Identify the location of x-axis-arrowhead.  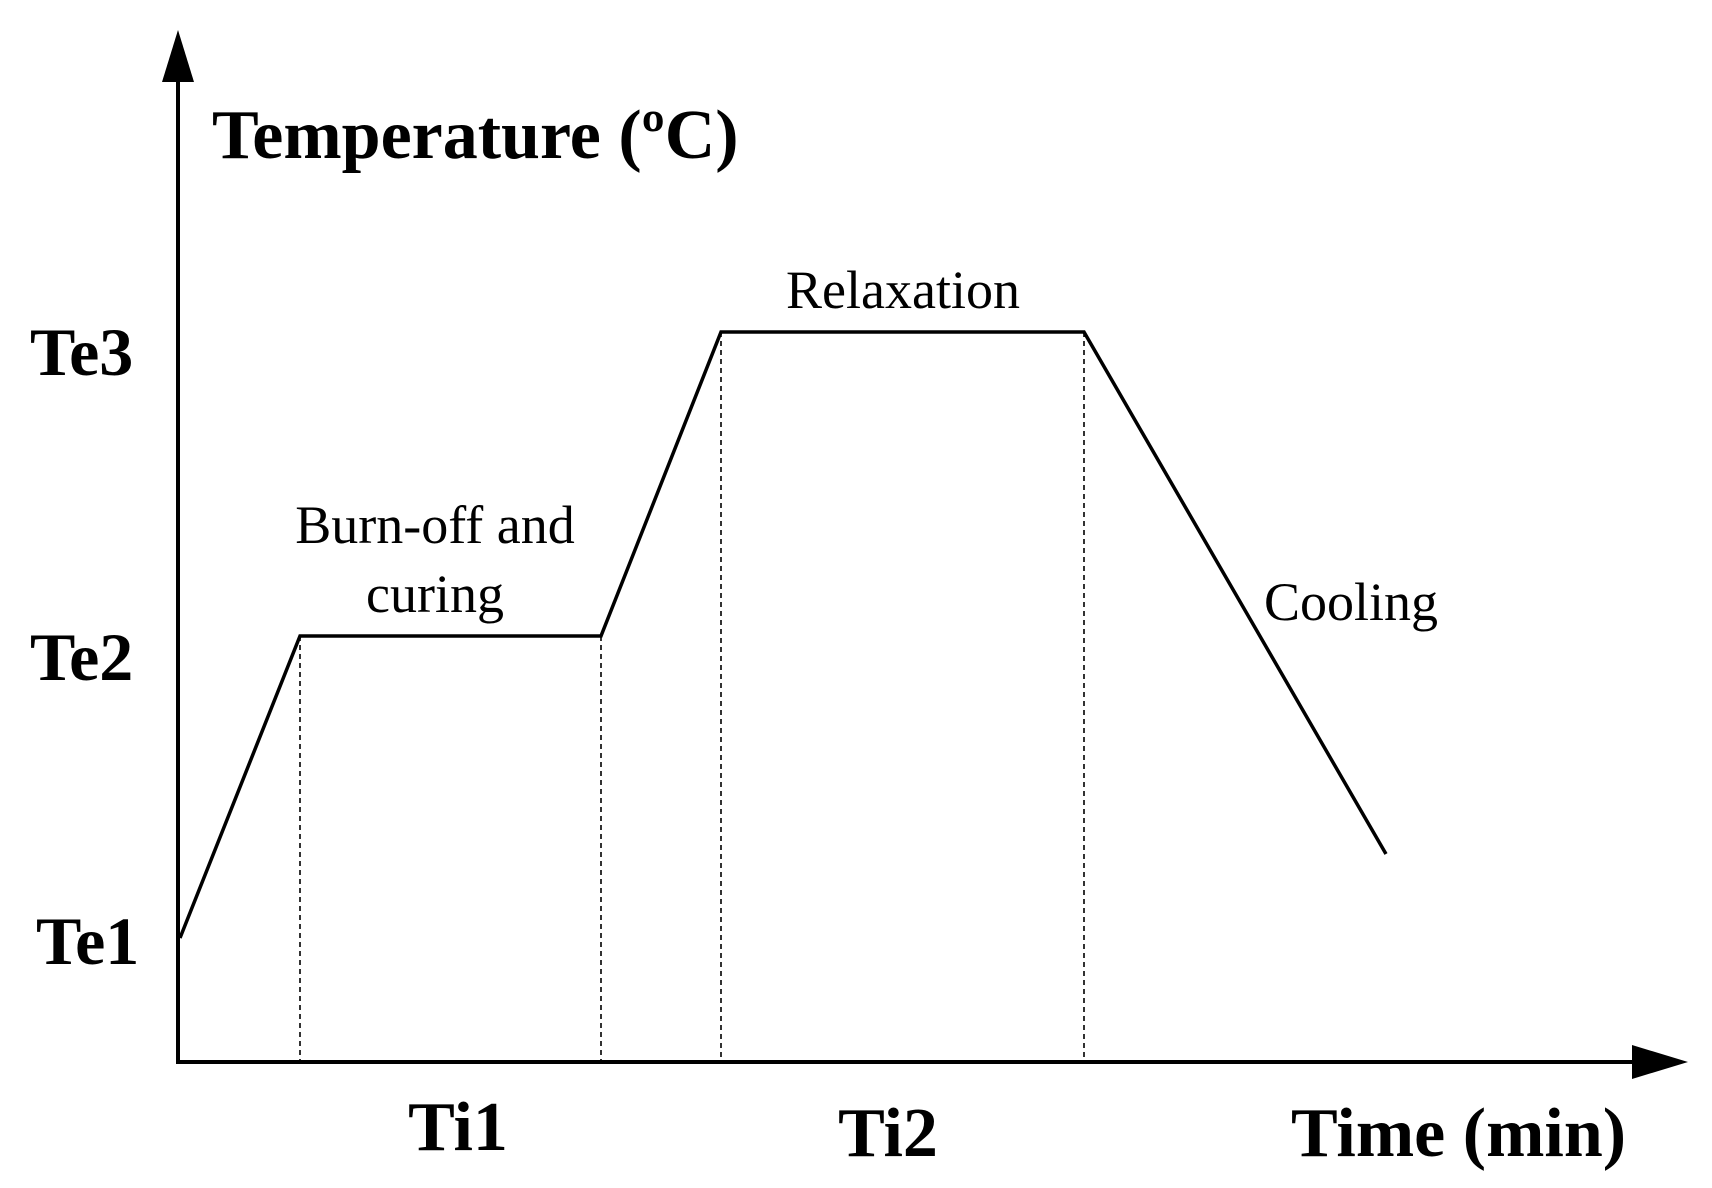
(1660, 1062).